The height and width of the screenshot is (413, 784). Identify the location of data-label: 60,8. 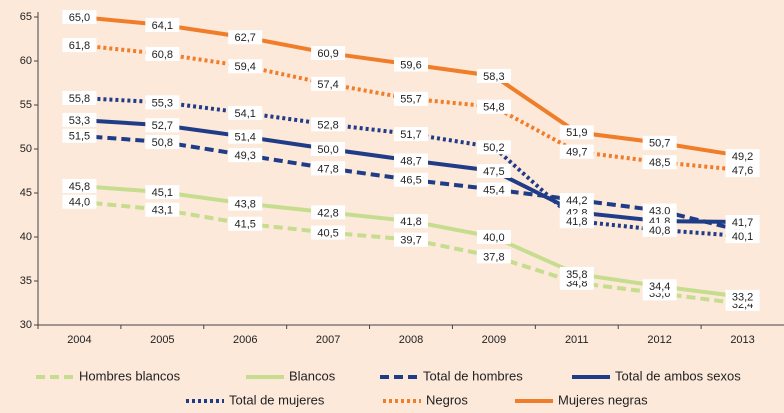
(162, 55).